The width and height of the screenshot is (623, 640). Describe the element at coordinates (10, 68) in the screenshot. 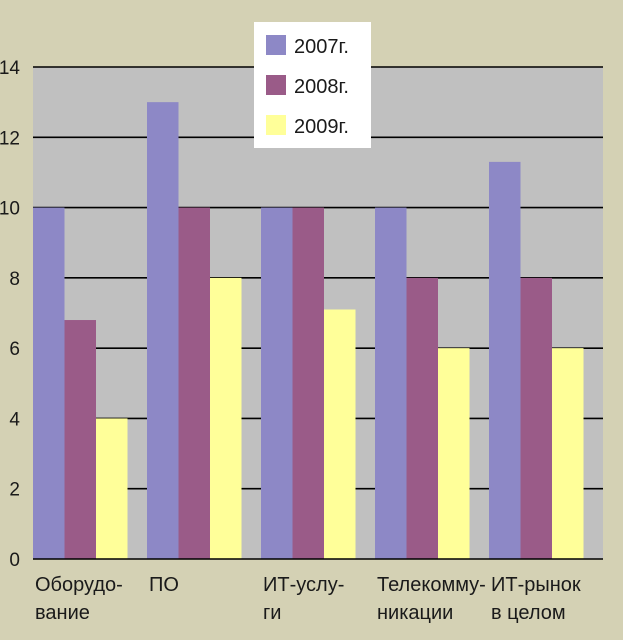

I see `y-tick-label: 14` at that location.